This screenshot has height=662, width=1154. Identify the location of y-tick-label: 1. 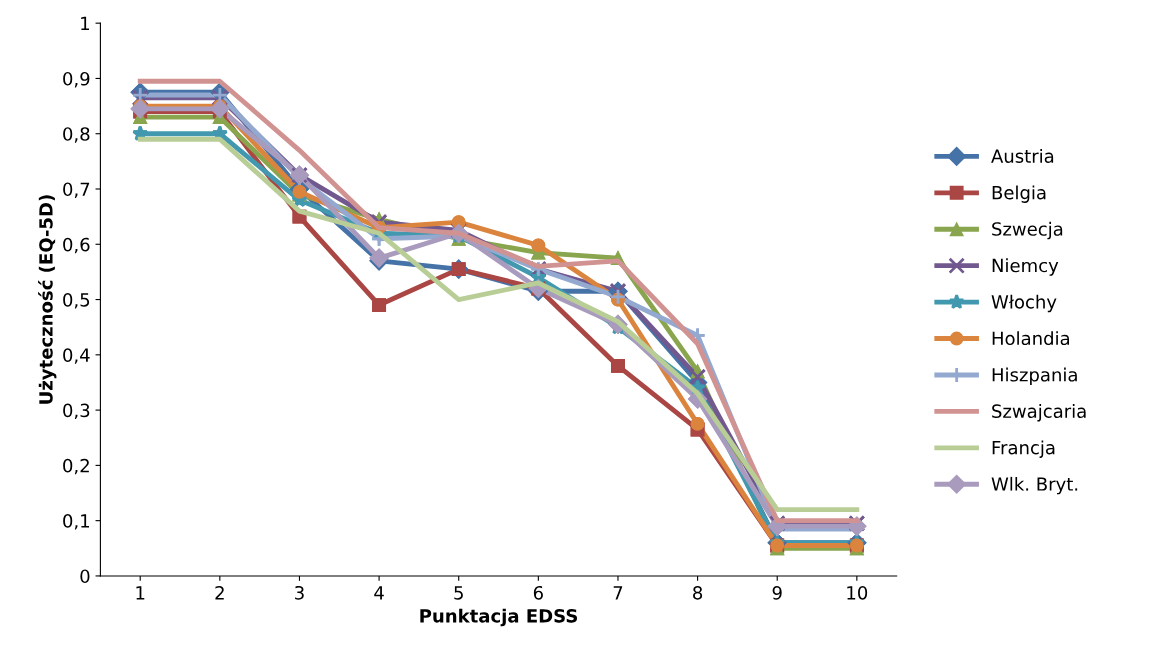
(85, 23).